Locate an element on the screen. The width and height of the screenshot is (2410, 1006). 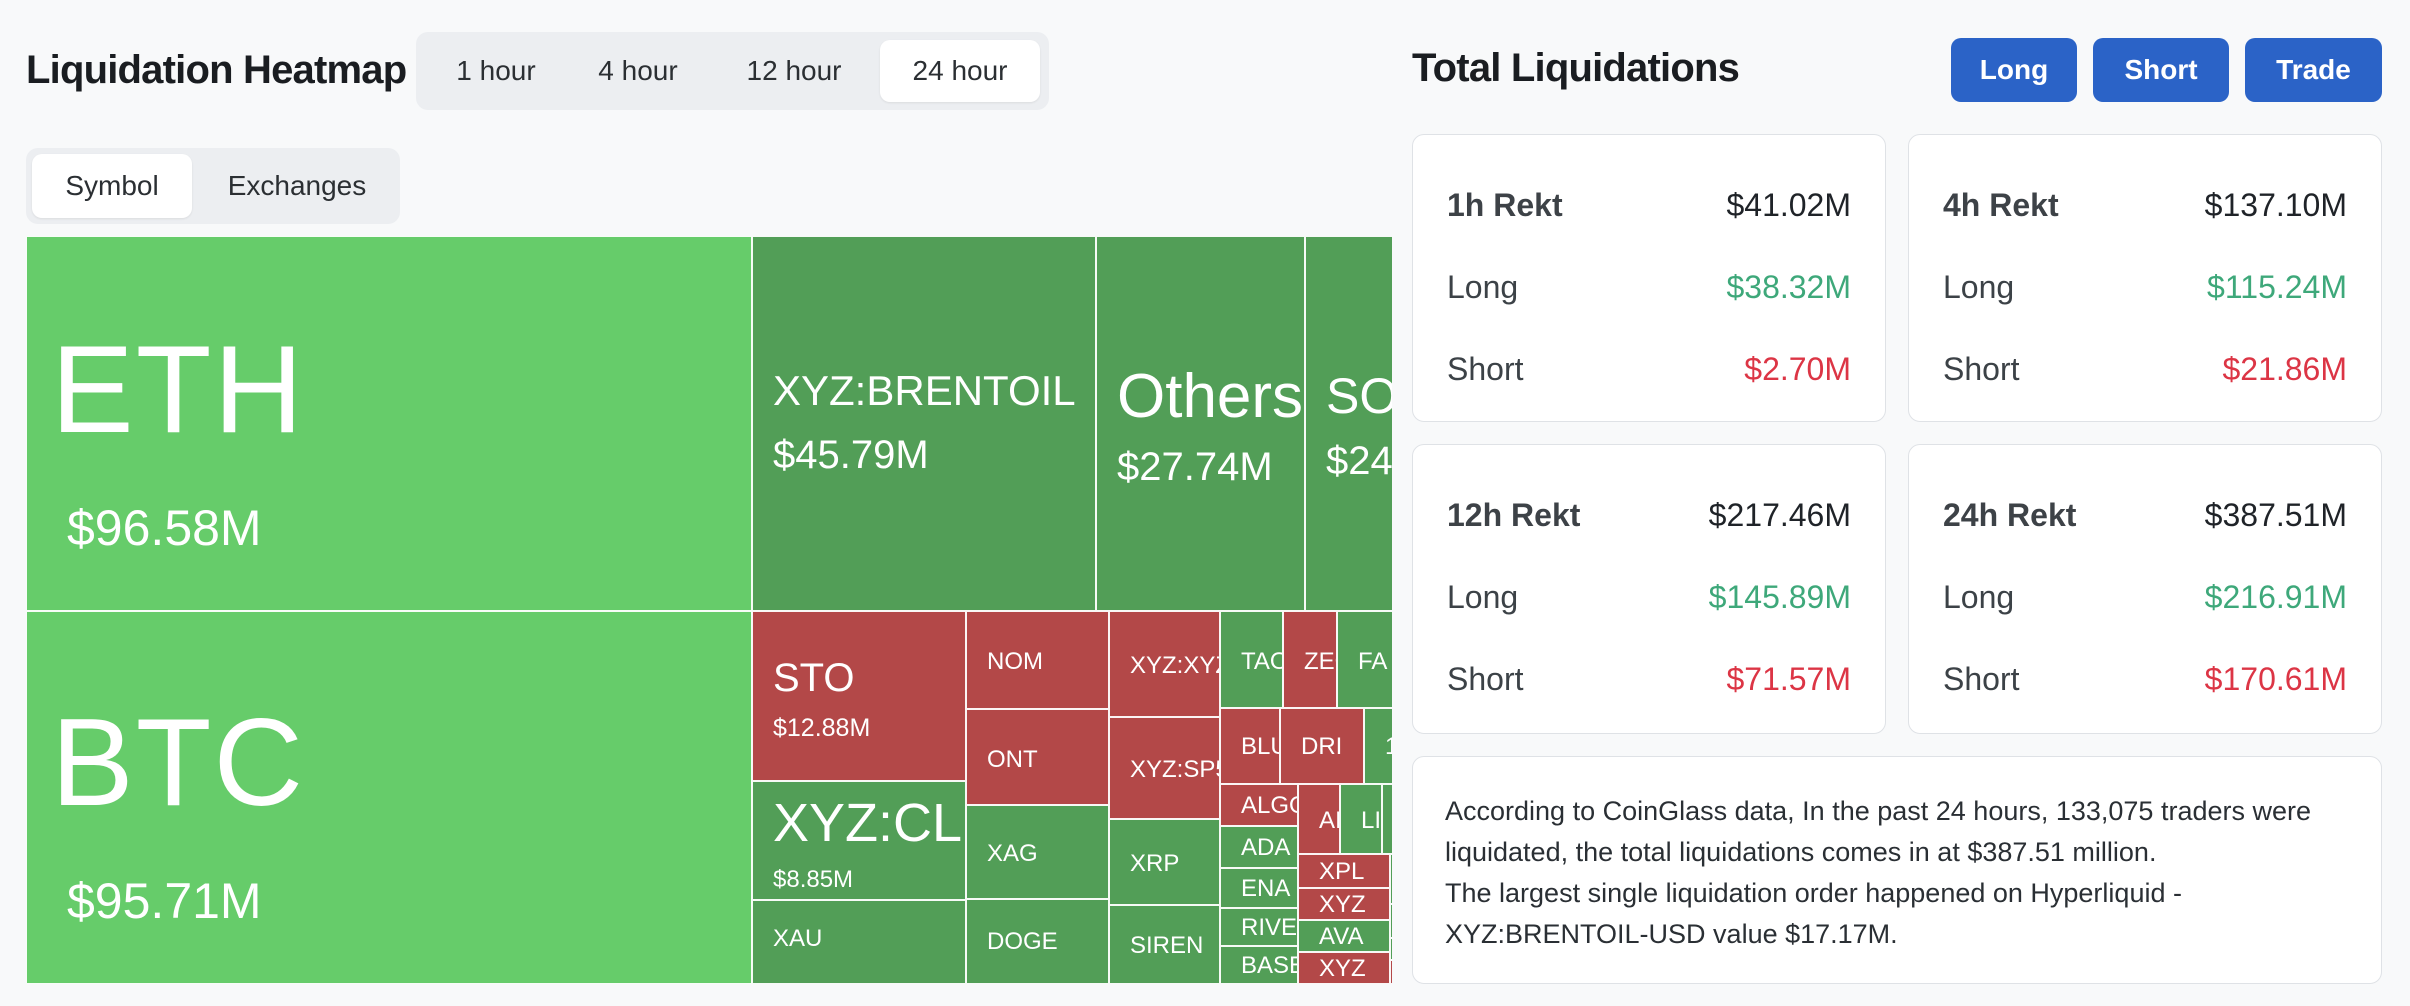
tile-nom: NOM is located at coordinates (1037, 660).